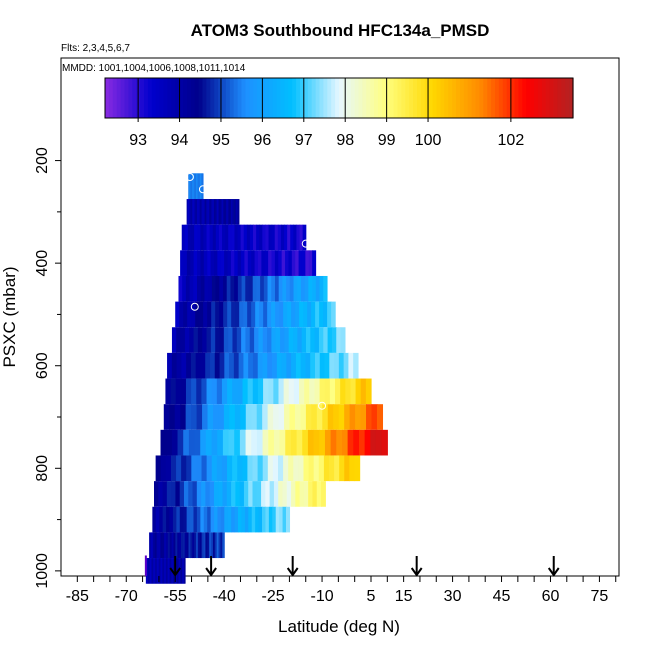 The height and width of the screenshot is (650, 650). I want to click on x-tick-label: -85, so click(77, 596).